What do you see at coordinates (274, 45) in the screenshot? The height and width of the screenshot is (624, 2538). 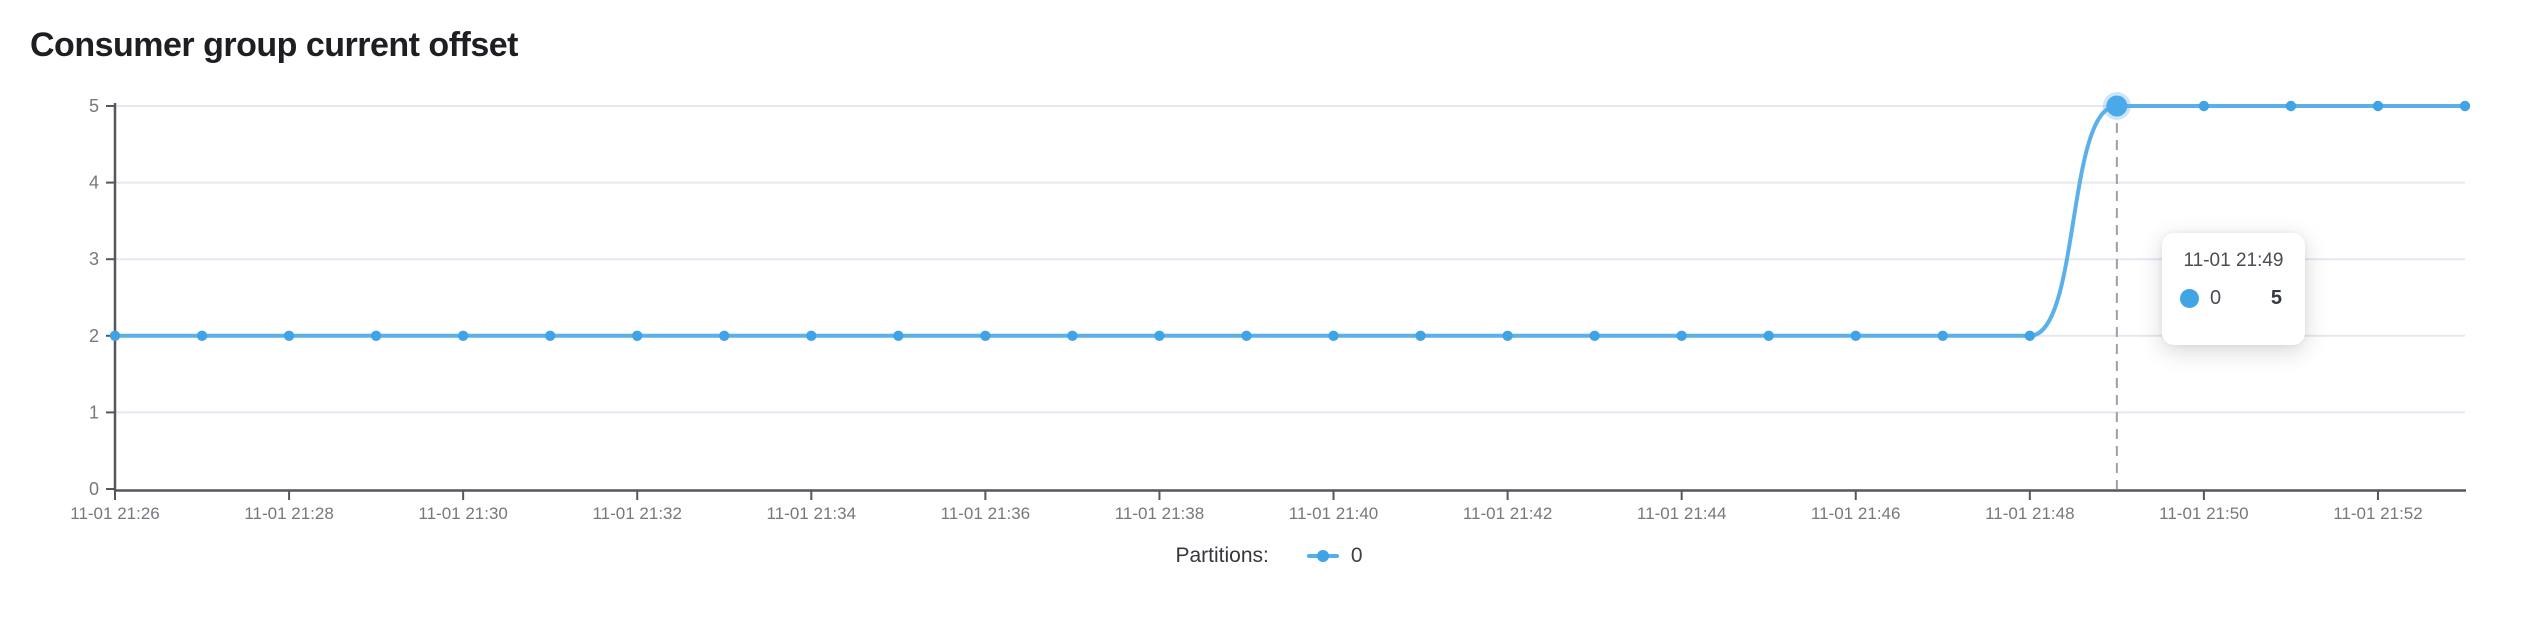 I see `chart-title: Consumer group current offset` at bounding box center [274, 45].